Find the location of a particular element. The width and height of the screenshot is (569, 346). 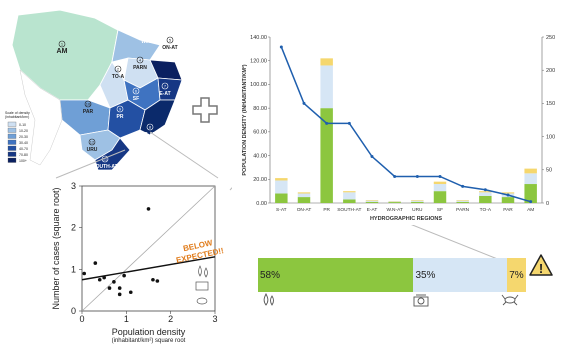

y2-tick-label: 50 is located at coordinates (549, 171).